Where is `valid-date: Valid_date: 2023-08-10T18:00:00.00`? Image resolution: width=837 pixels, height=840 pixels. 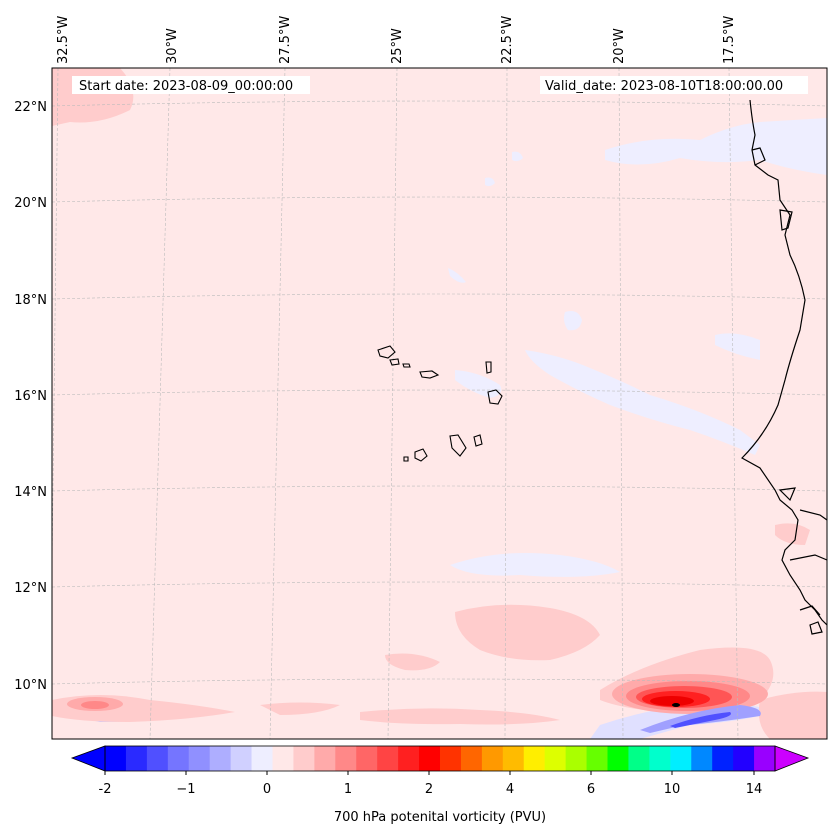 valid-date: Valid_date: 2023-08-10T18:00:00.00 is located at coordinates (664, 86).